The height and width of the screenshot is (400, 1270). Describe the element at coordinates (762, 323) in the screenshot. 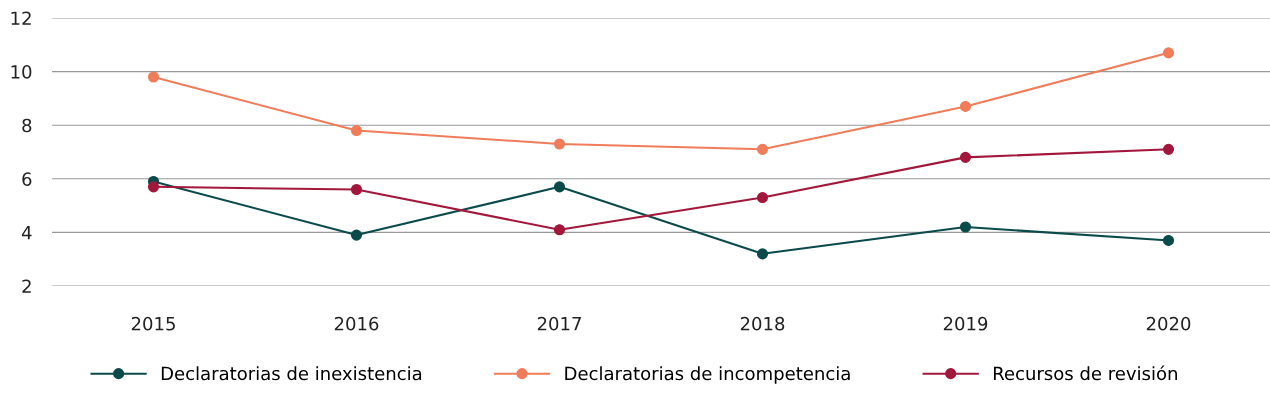

I see `x-tick-label: 2018` at that location.